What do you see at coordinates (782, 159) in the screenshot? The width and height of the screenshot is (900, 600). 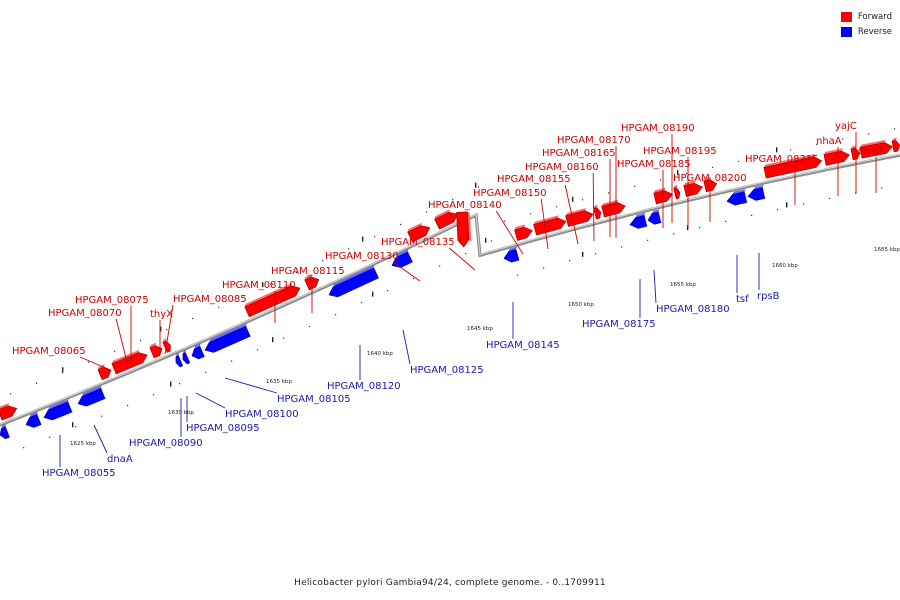 I see `forward-gene-label: HPGAM_08215` at bounding box center [782, 159].